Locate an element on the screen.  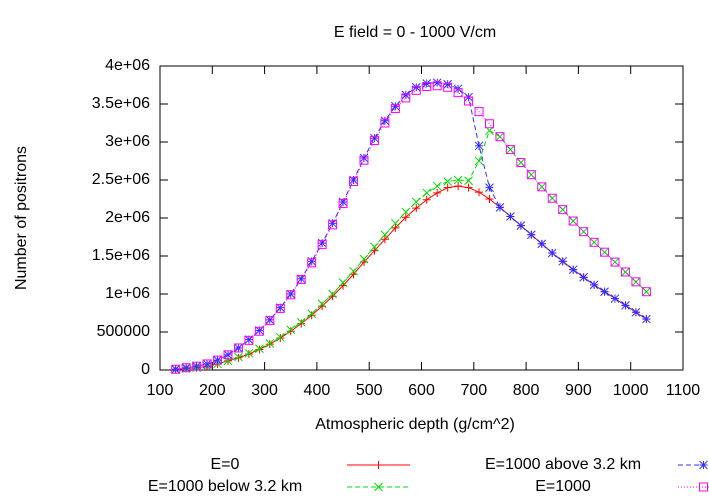
y-tick-label: 2.5e+06 is located at coordinates (121, 179).